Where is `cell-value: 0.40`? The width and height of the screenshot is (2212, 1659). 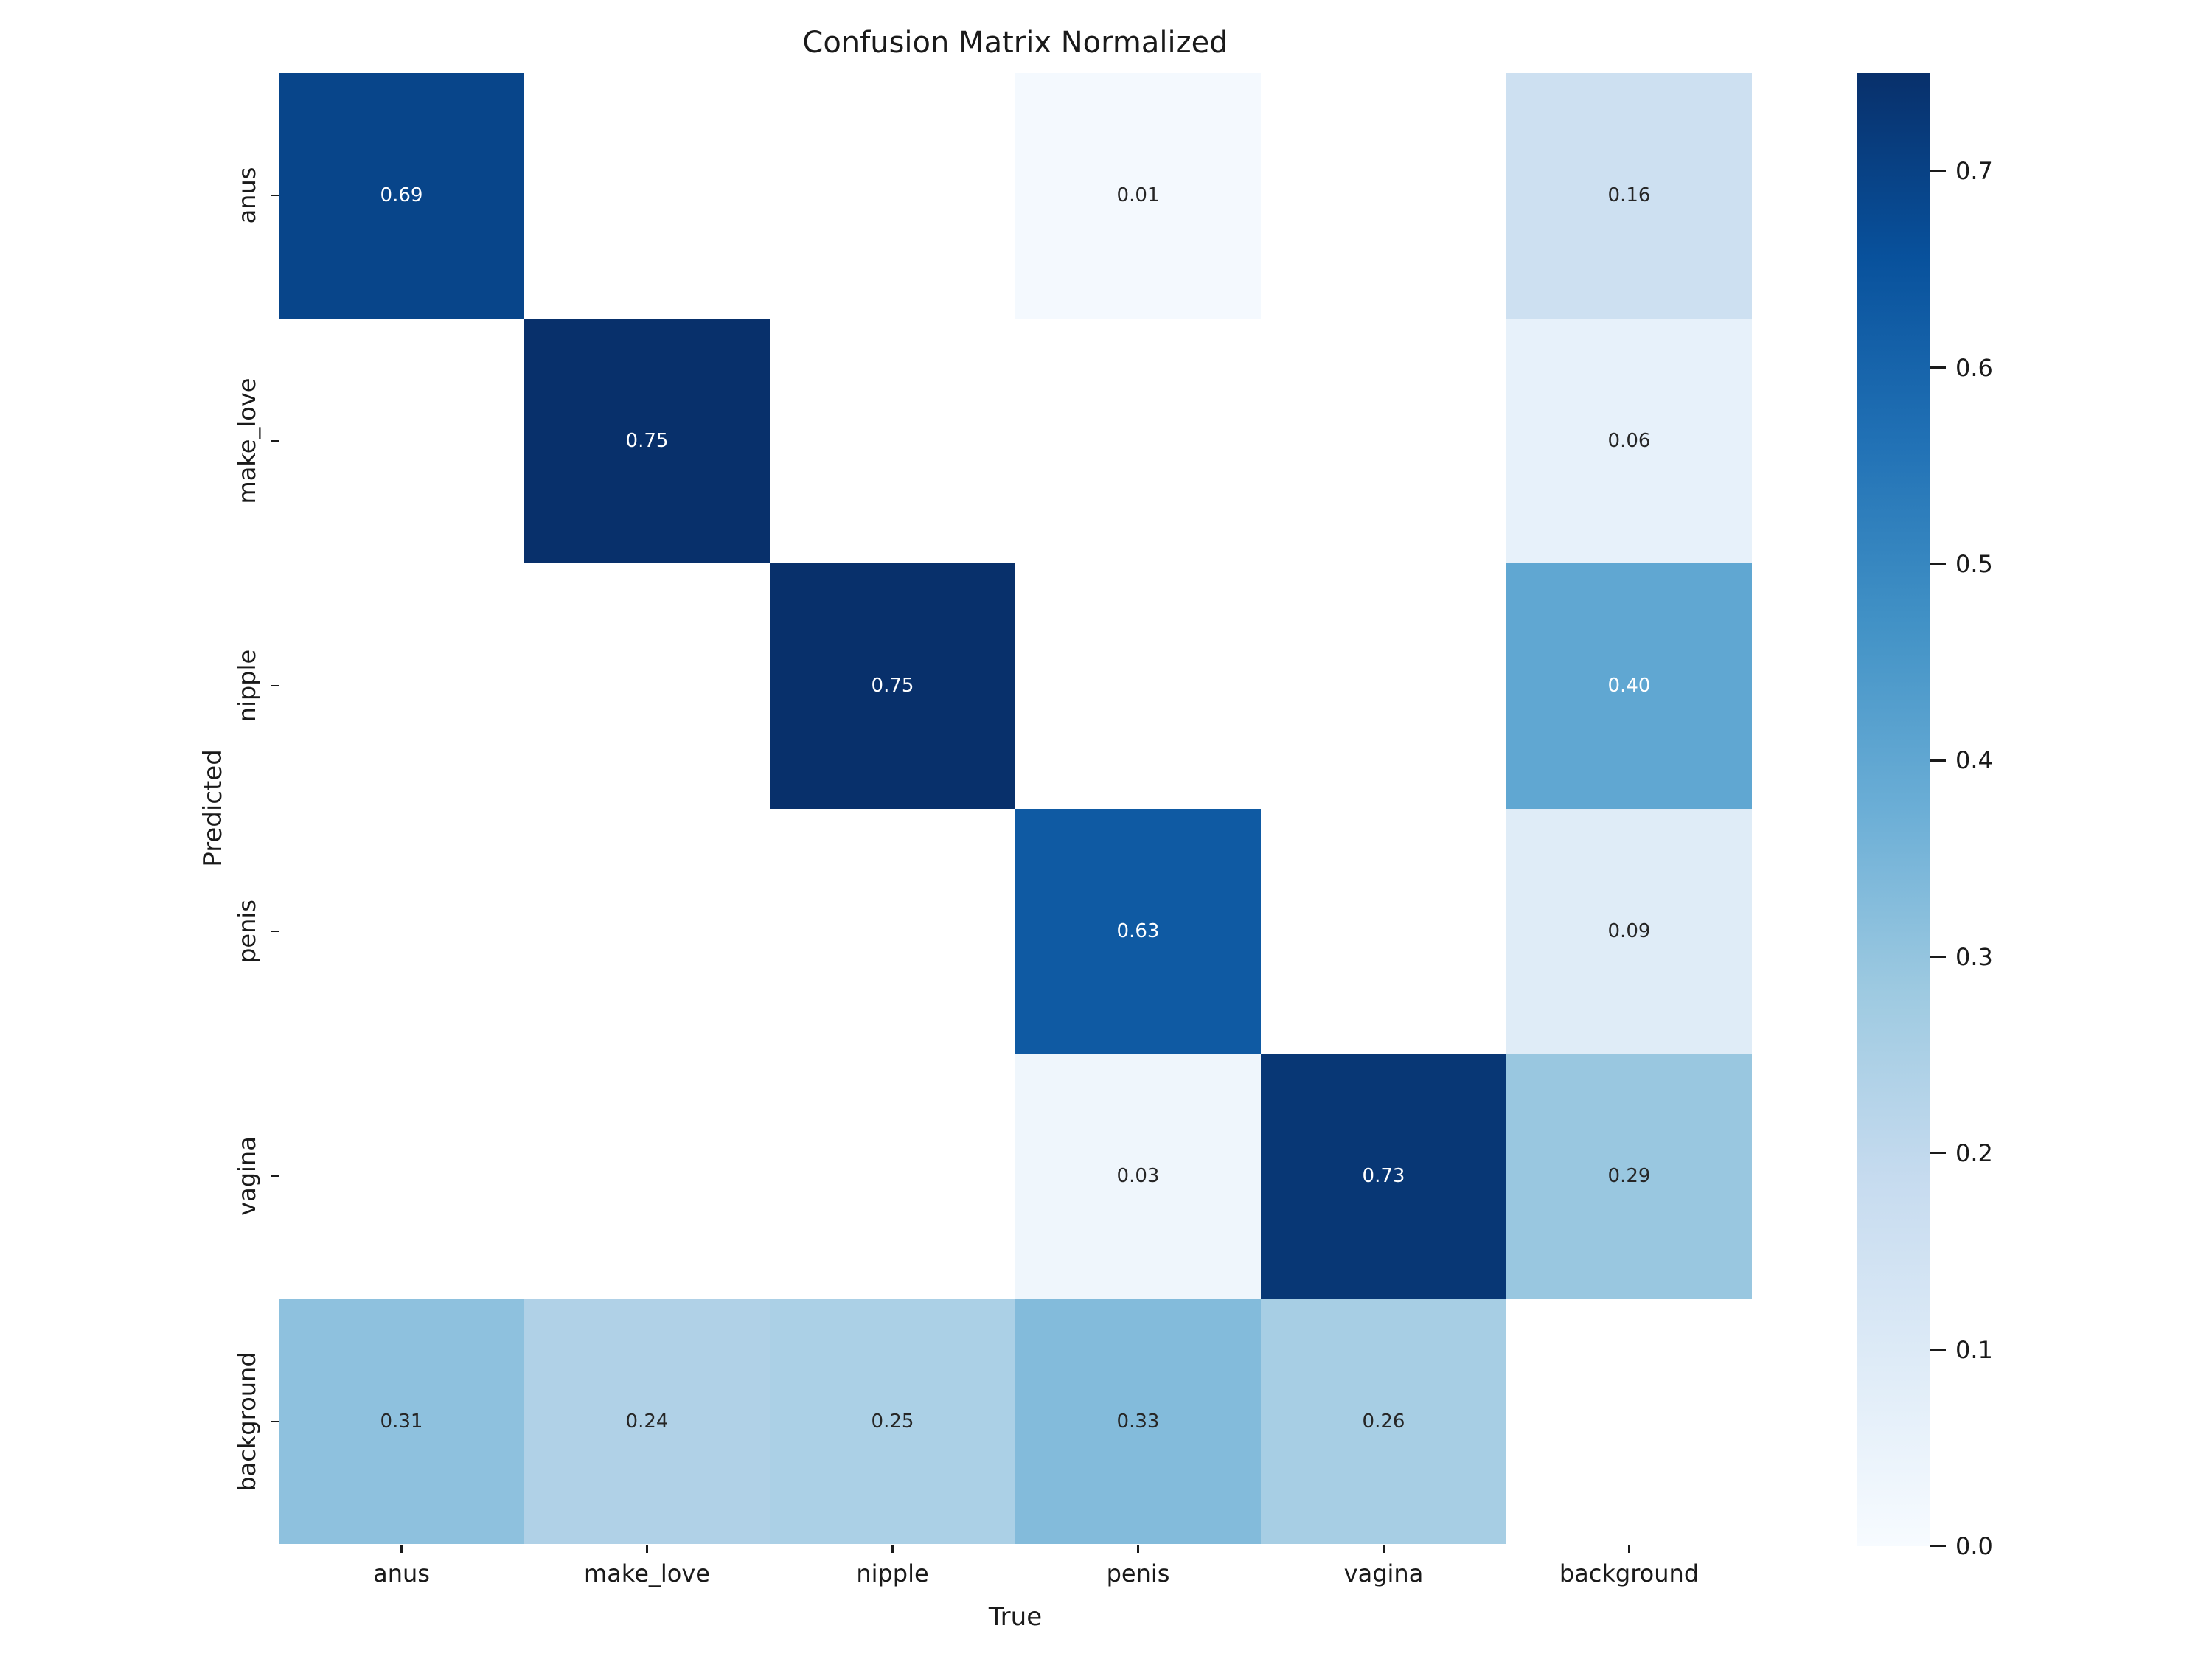
cell-value: 0.40 is located at coordinates (1629, 686).